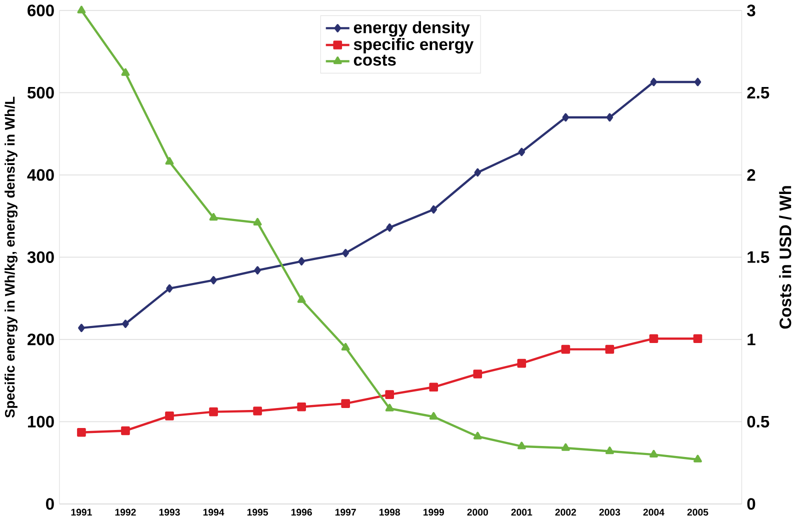 The image size is (796, 520). Describe the element at coordinates (375, 60) in the screenshot. I see `legend-label: costs` at that location.